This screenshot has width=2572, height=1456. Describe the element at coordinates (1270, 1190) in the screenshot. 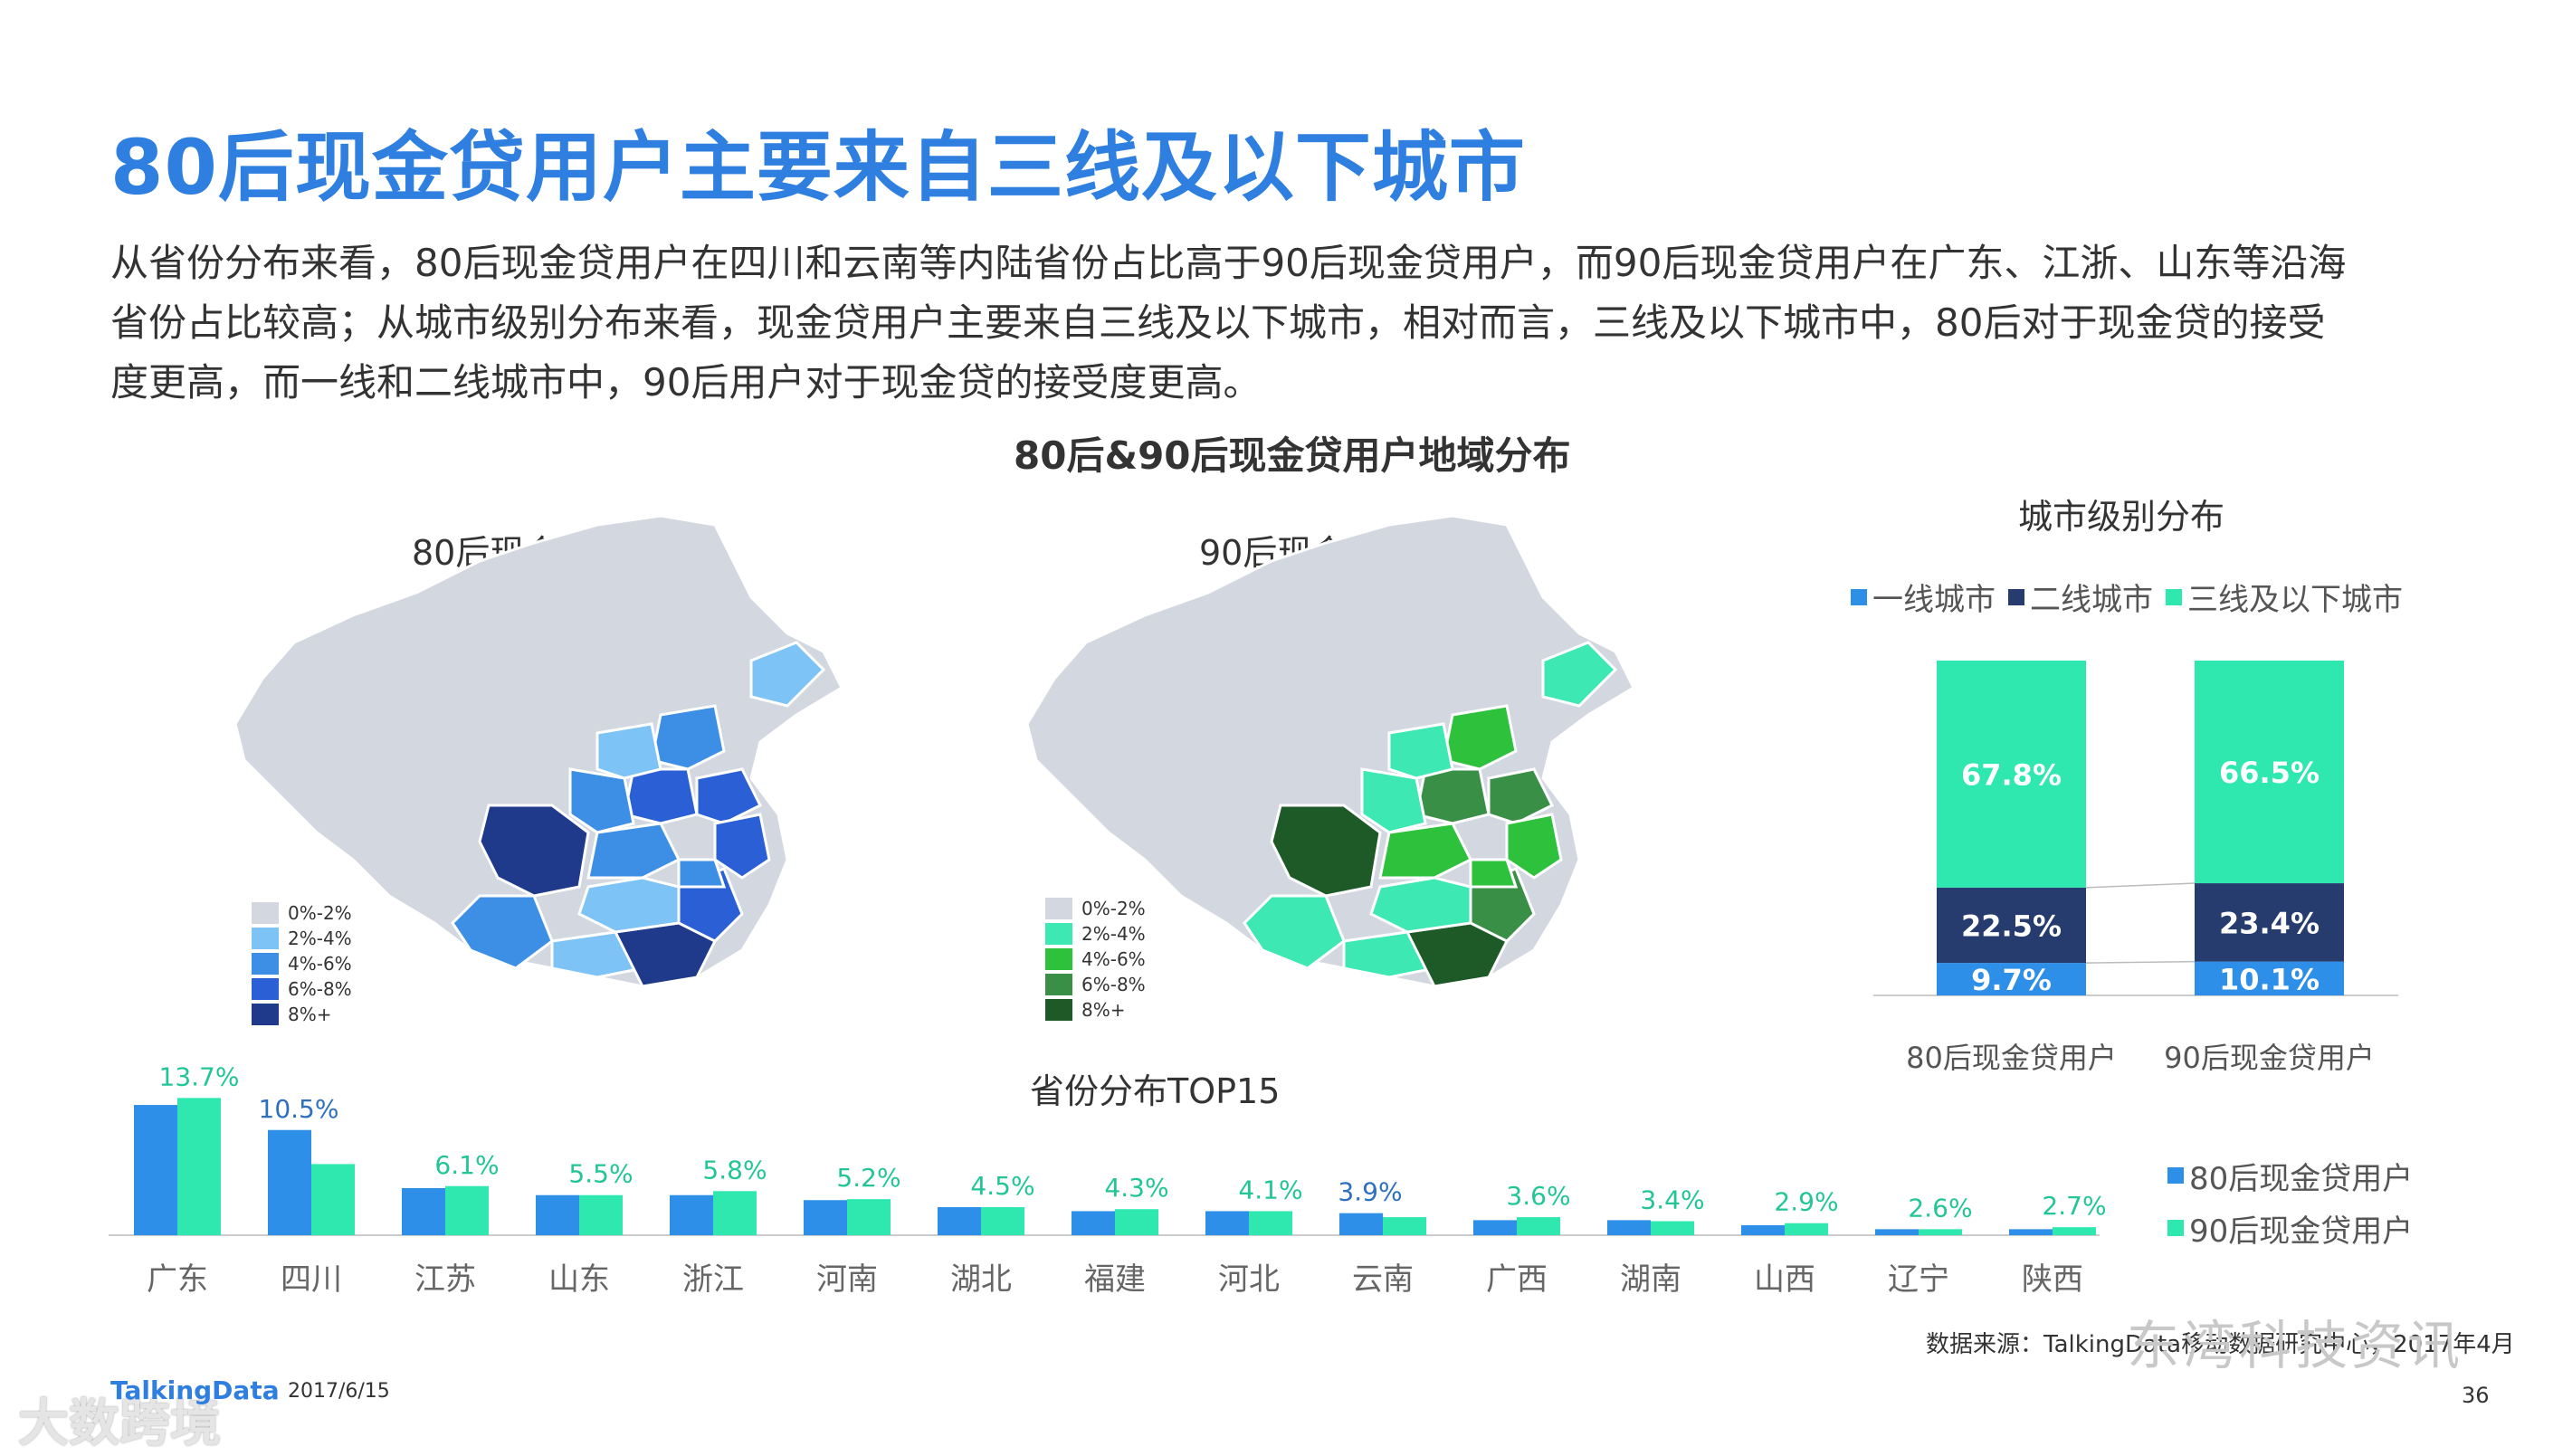

I see `data-label: 4.1%` at that location.